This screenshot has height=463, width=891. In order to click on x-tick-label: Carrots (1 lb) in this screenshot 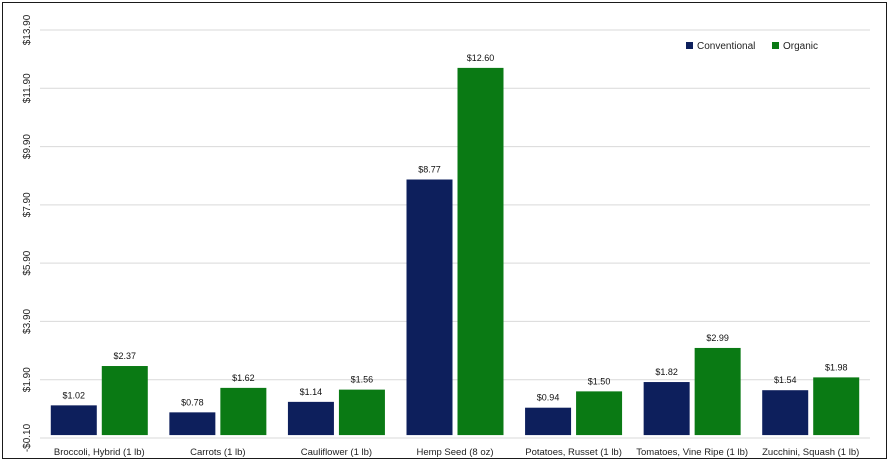, I will do `click(217, 452)`.